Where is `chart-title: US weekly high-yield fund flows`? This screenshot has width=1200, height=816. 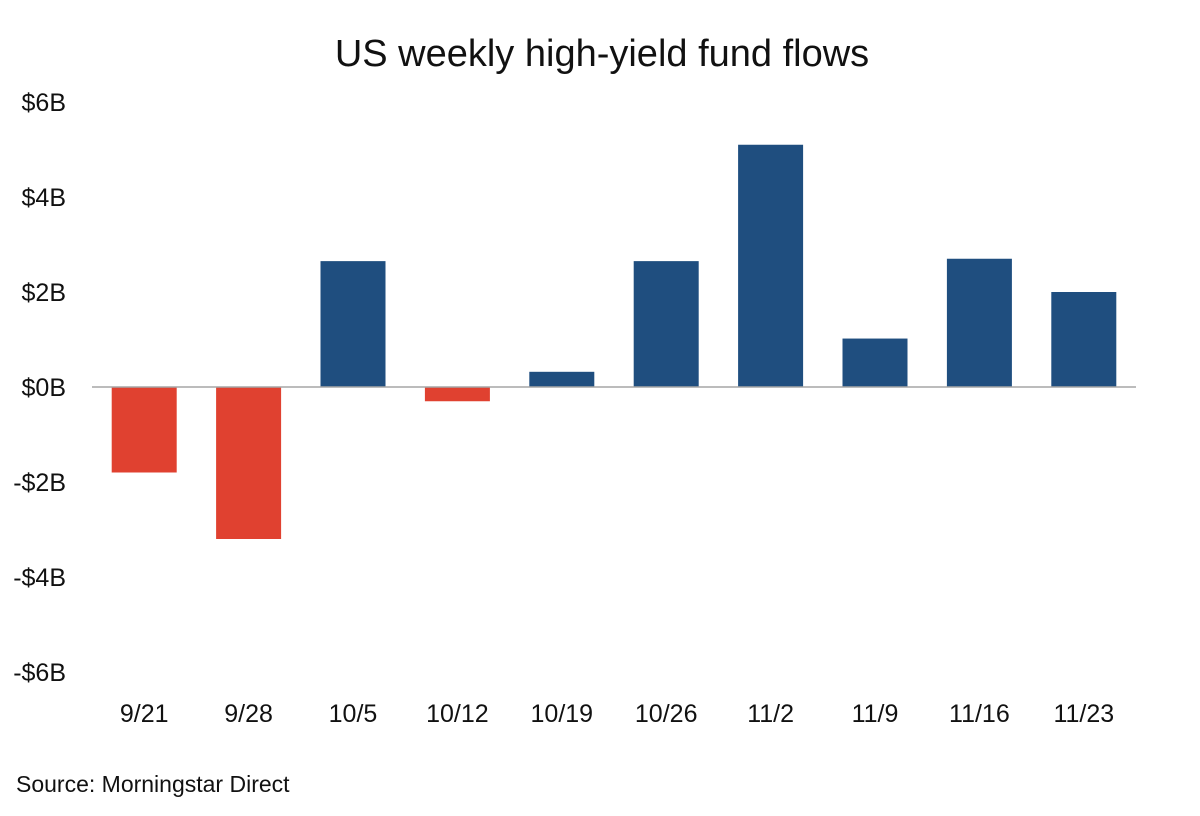 chart-title: US weekly high-yield fund flows is located at coordinates (602, 54).